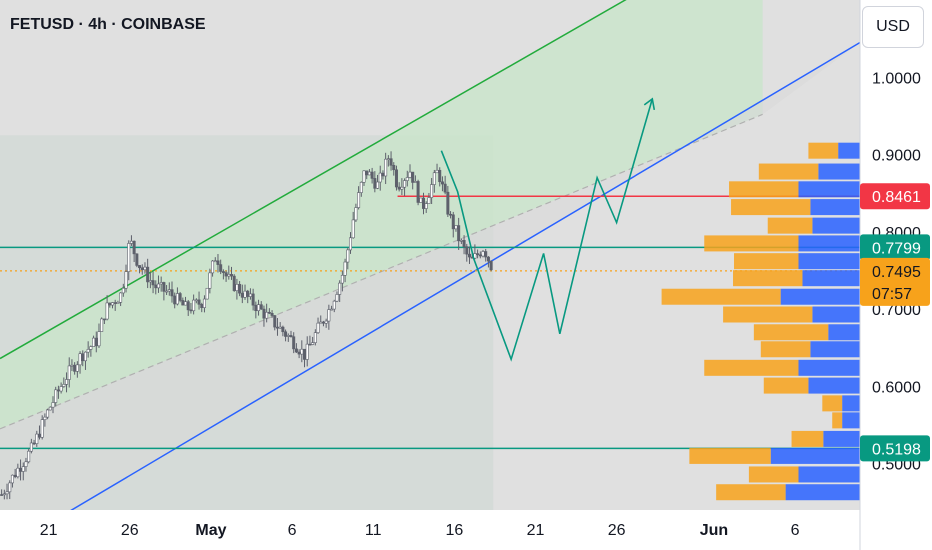  Describe the element at coordinates (896, 248) in the screenshot. I see `price-badge-label: 0.7799` at that location.